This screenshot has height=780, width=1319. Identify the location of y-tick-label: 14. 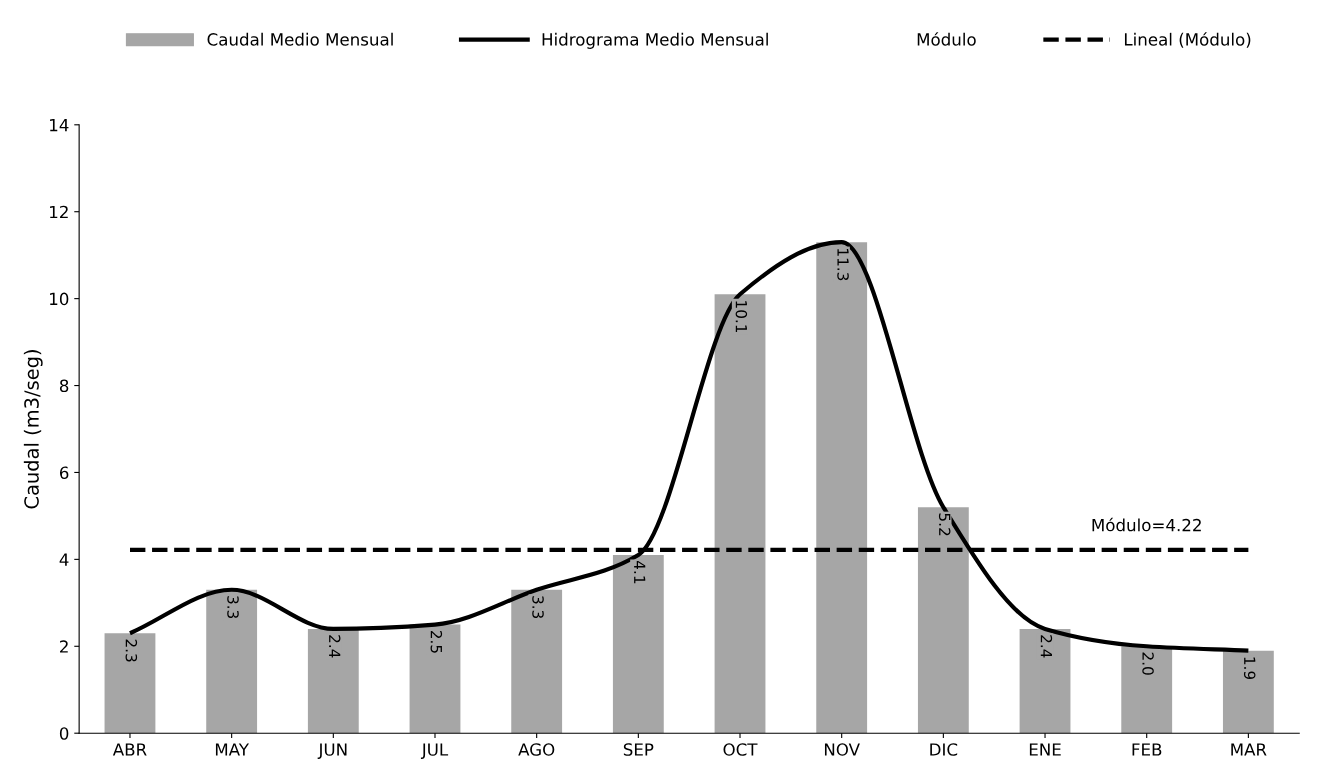
(59, 125).